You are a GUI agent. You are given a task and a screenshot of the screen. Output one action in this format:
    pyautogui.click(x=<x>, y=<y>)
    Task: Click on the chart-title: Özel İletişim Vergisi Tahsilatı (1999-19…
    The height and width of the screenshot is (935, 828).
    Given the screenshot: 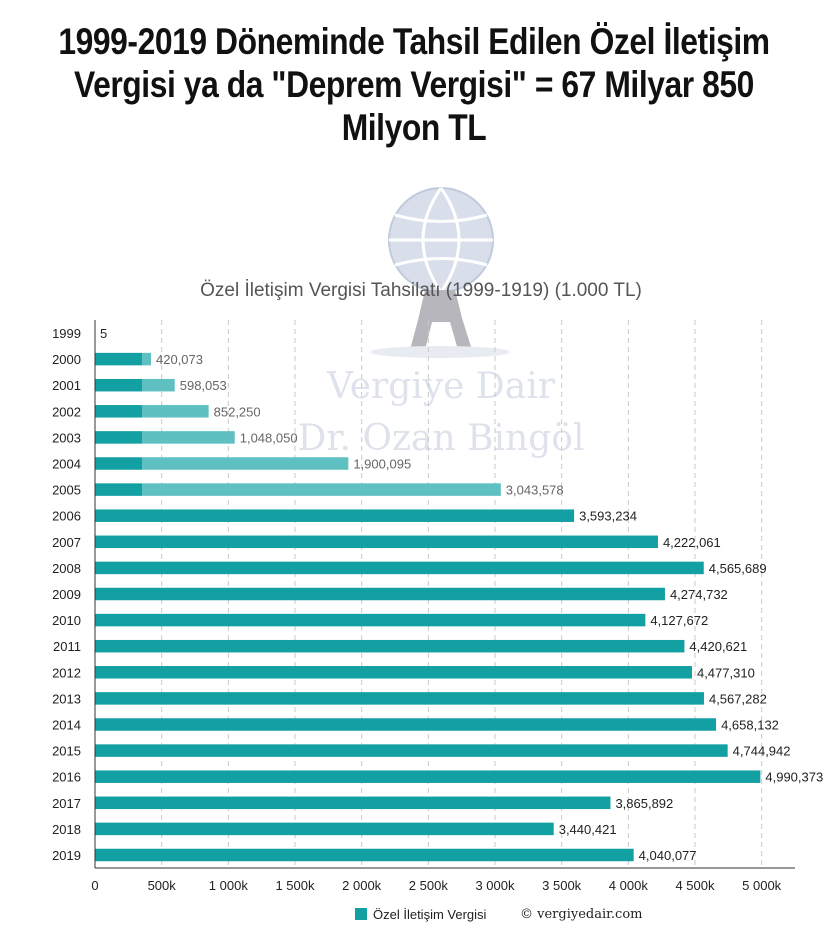 What is the action you would take?
    pyautogui.click(x=421, y=290)
    